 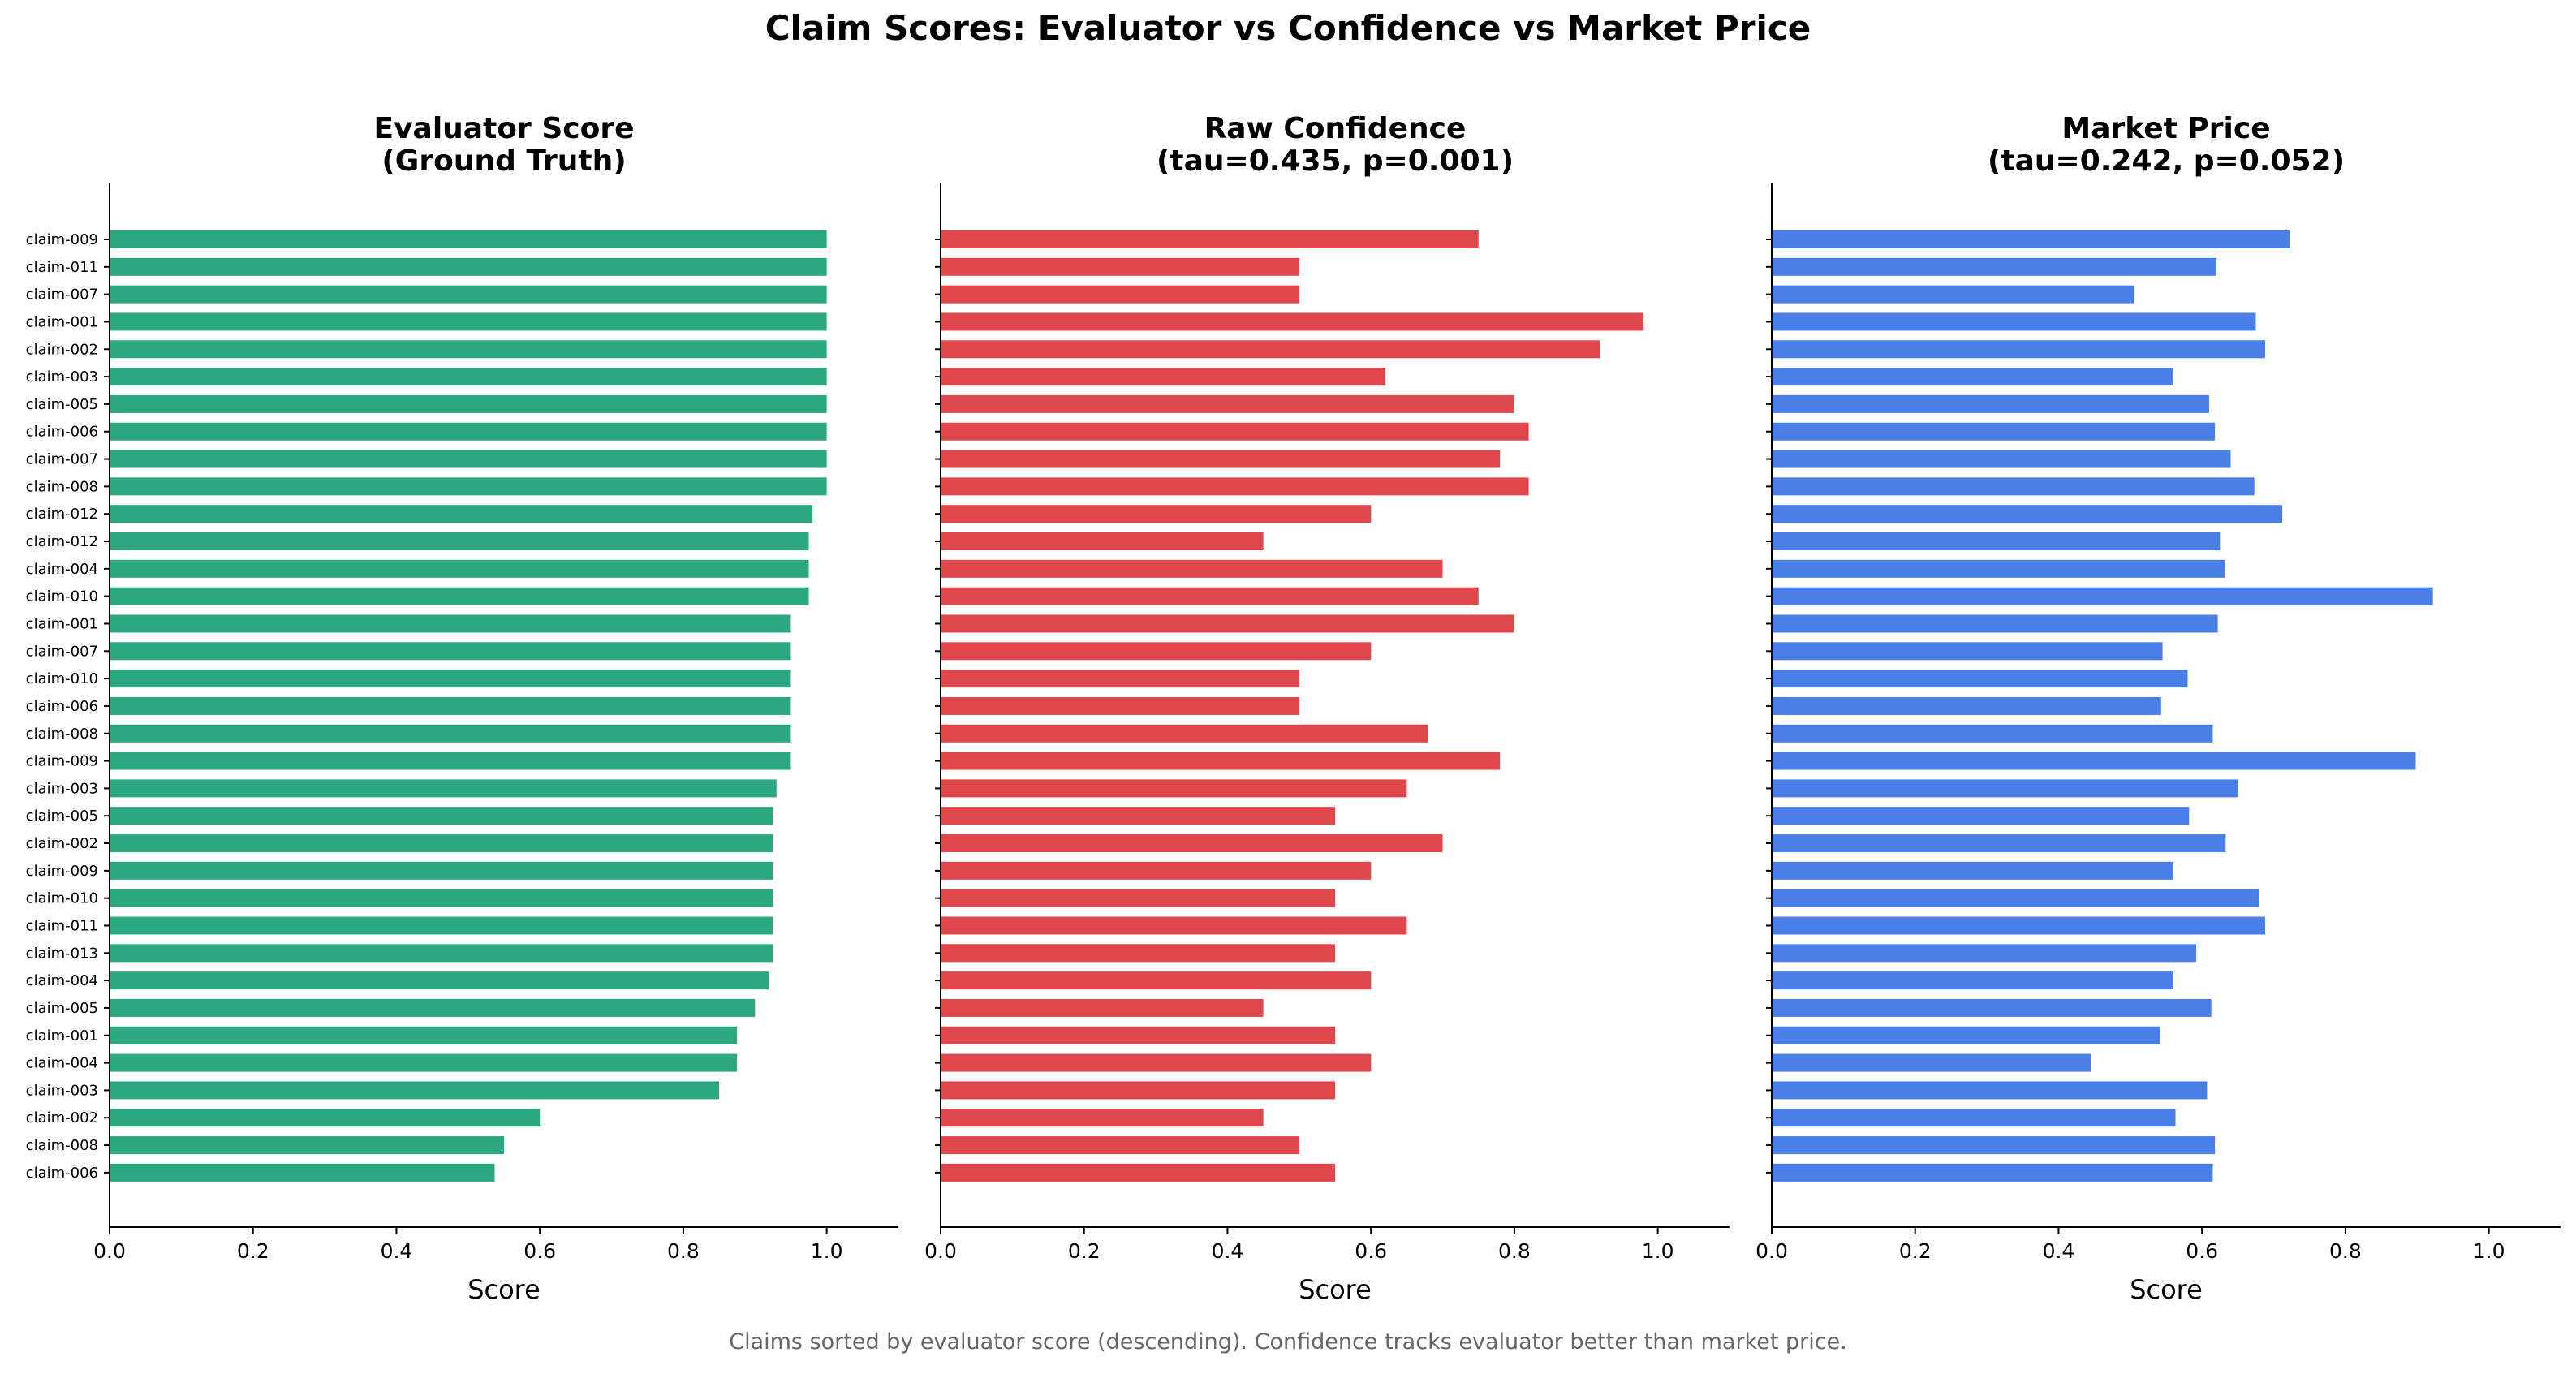 I want to click on y-tick-label: claim-010, so click(x=62, y=898).